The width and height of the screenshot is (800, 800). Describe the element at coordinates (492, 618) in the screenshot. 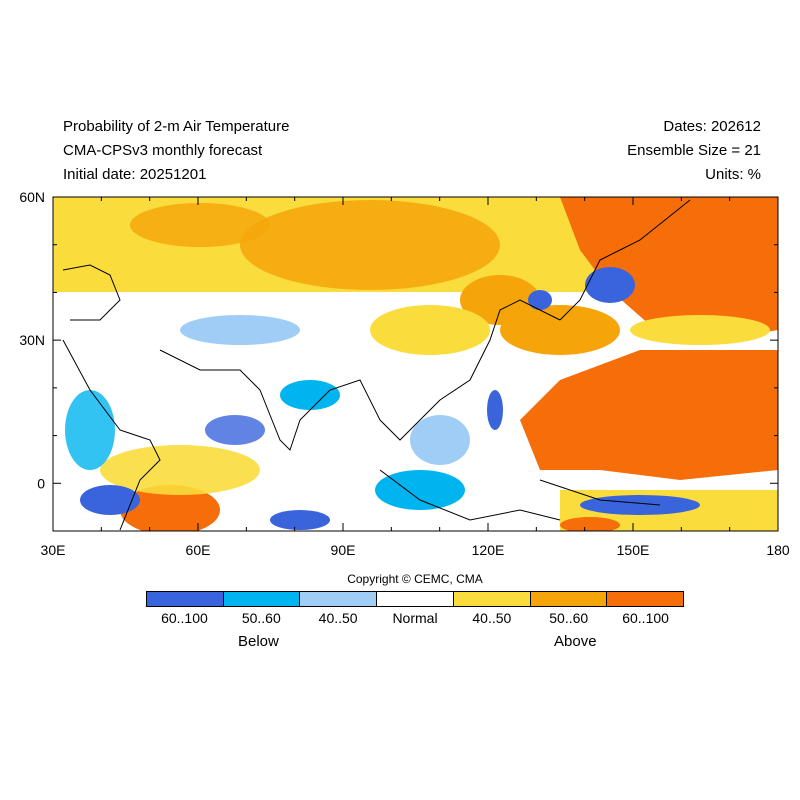

I see `legend-label-4: 40..50` at that location.